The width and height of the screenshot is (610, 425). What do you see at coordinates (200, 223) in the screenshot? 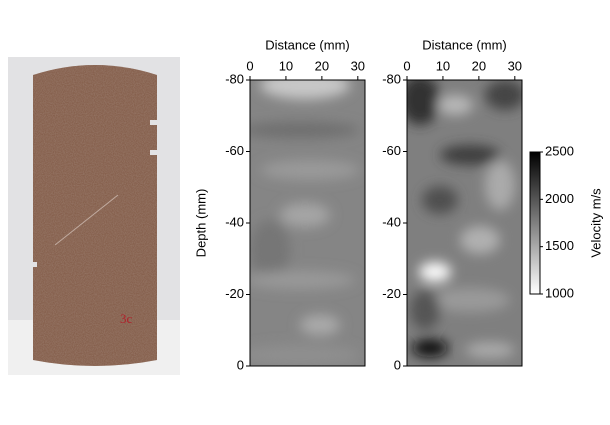
I see `y-axis-title: Depth (mm)` at bounding box center [200, 223].